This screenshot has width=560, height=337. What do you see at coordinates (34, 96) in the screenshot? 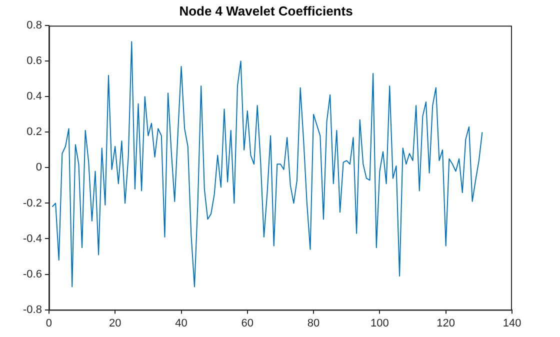
I see `y-tick-label: 0.4` at bounding box center [34, 96].